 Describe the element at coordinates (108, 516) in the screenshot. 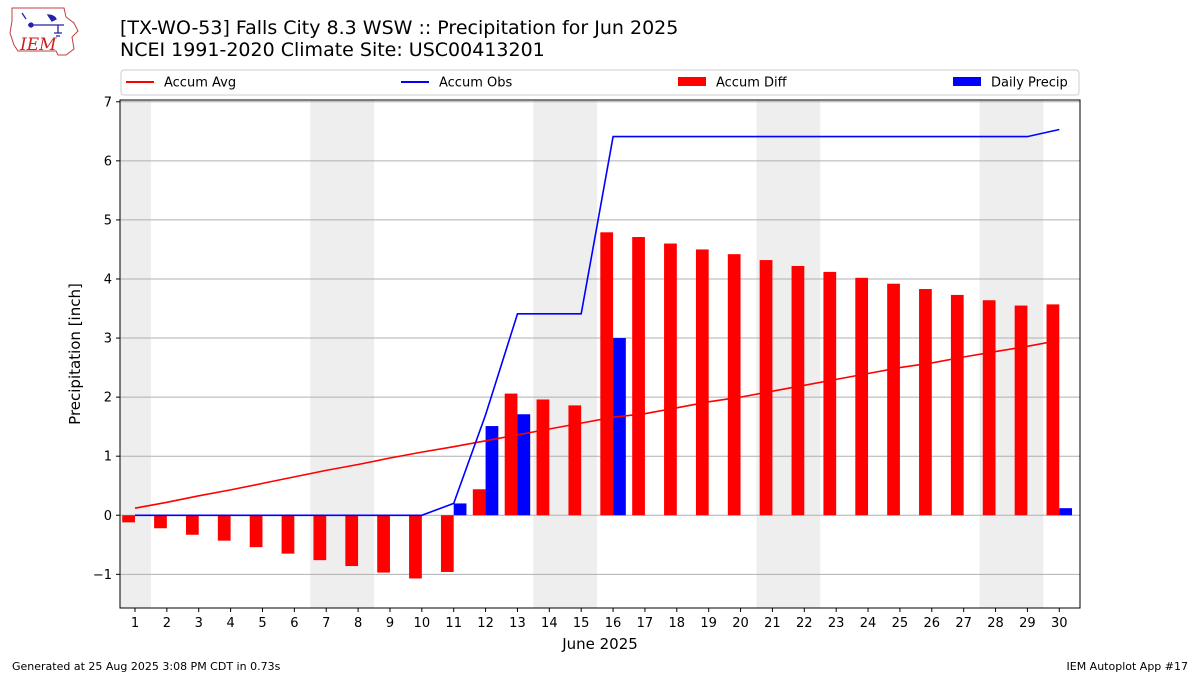

I see `tick-label-y-0: 0` at that location.